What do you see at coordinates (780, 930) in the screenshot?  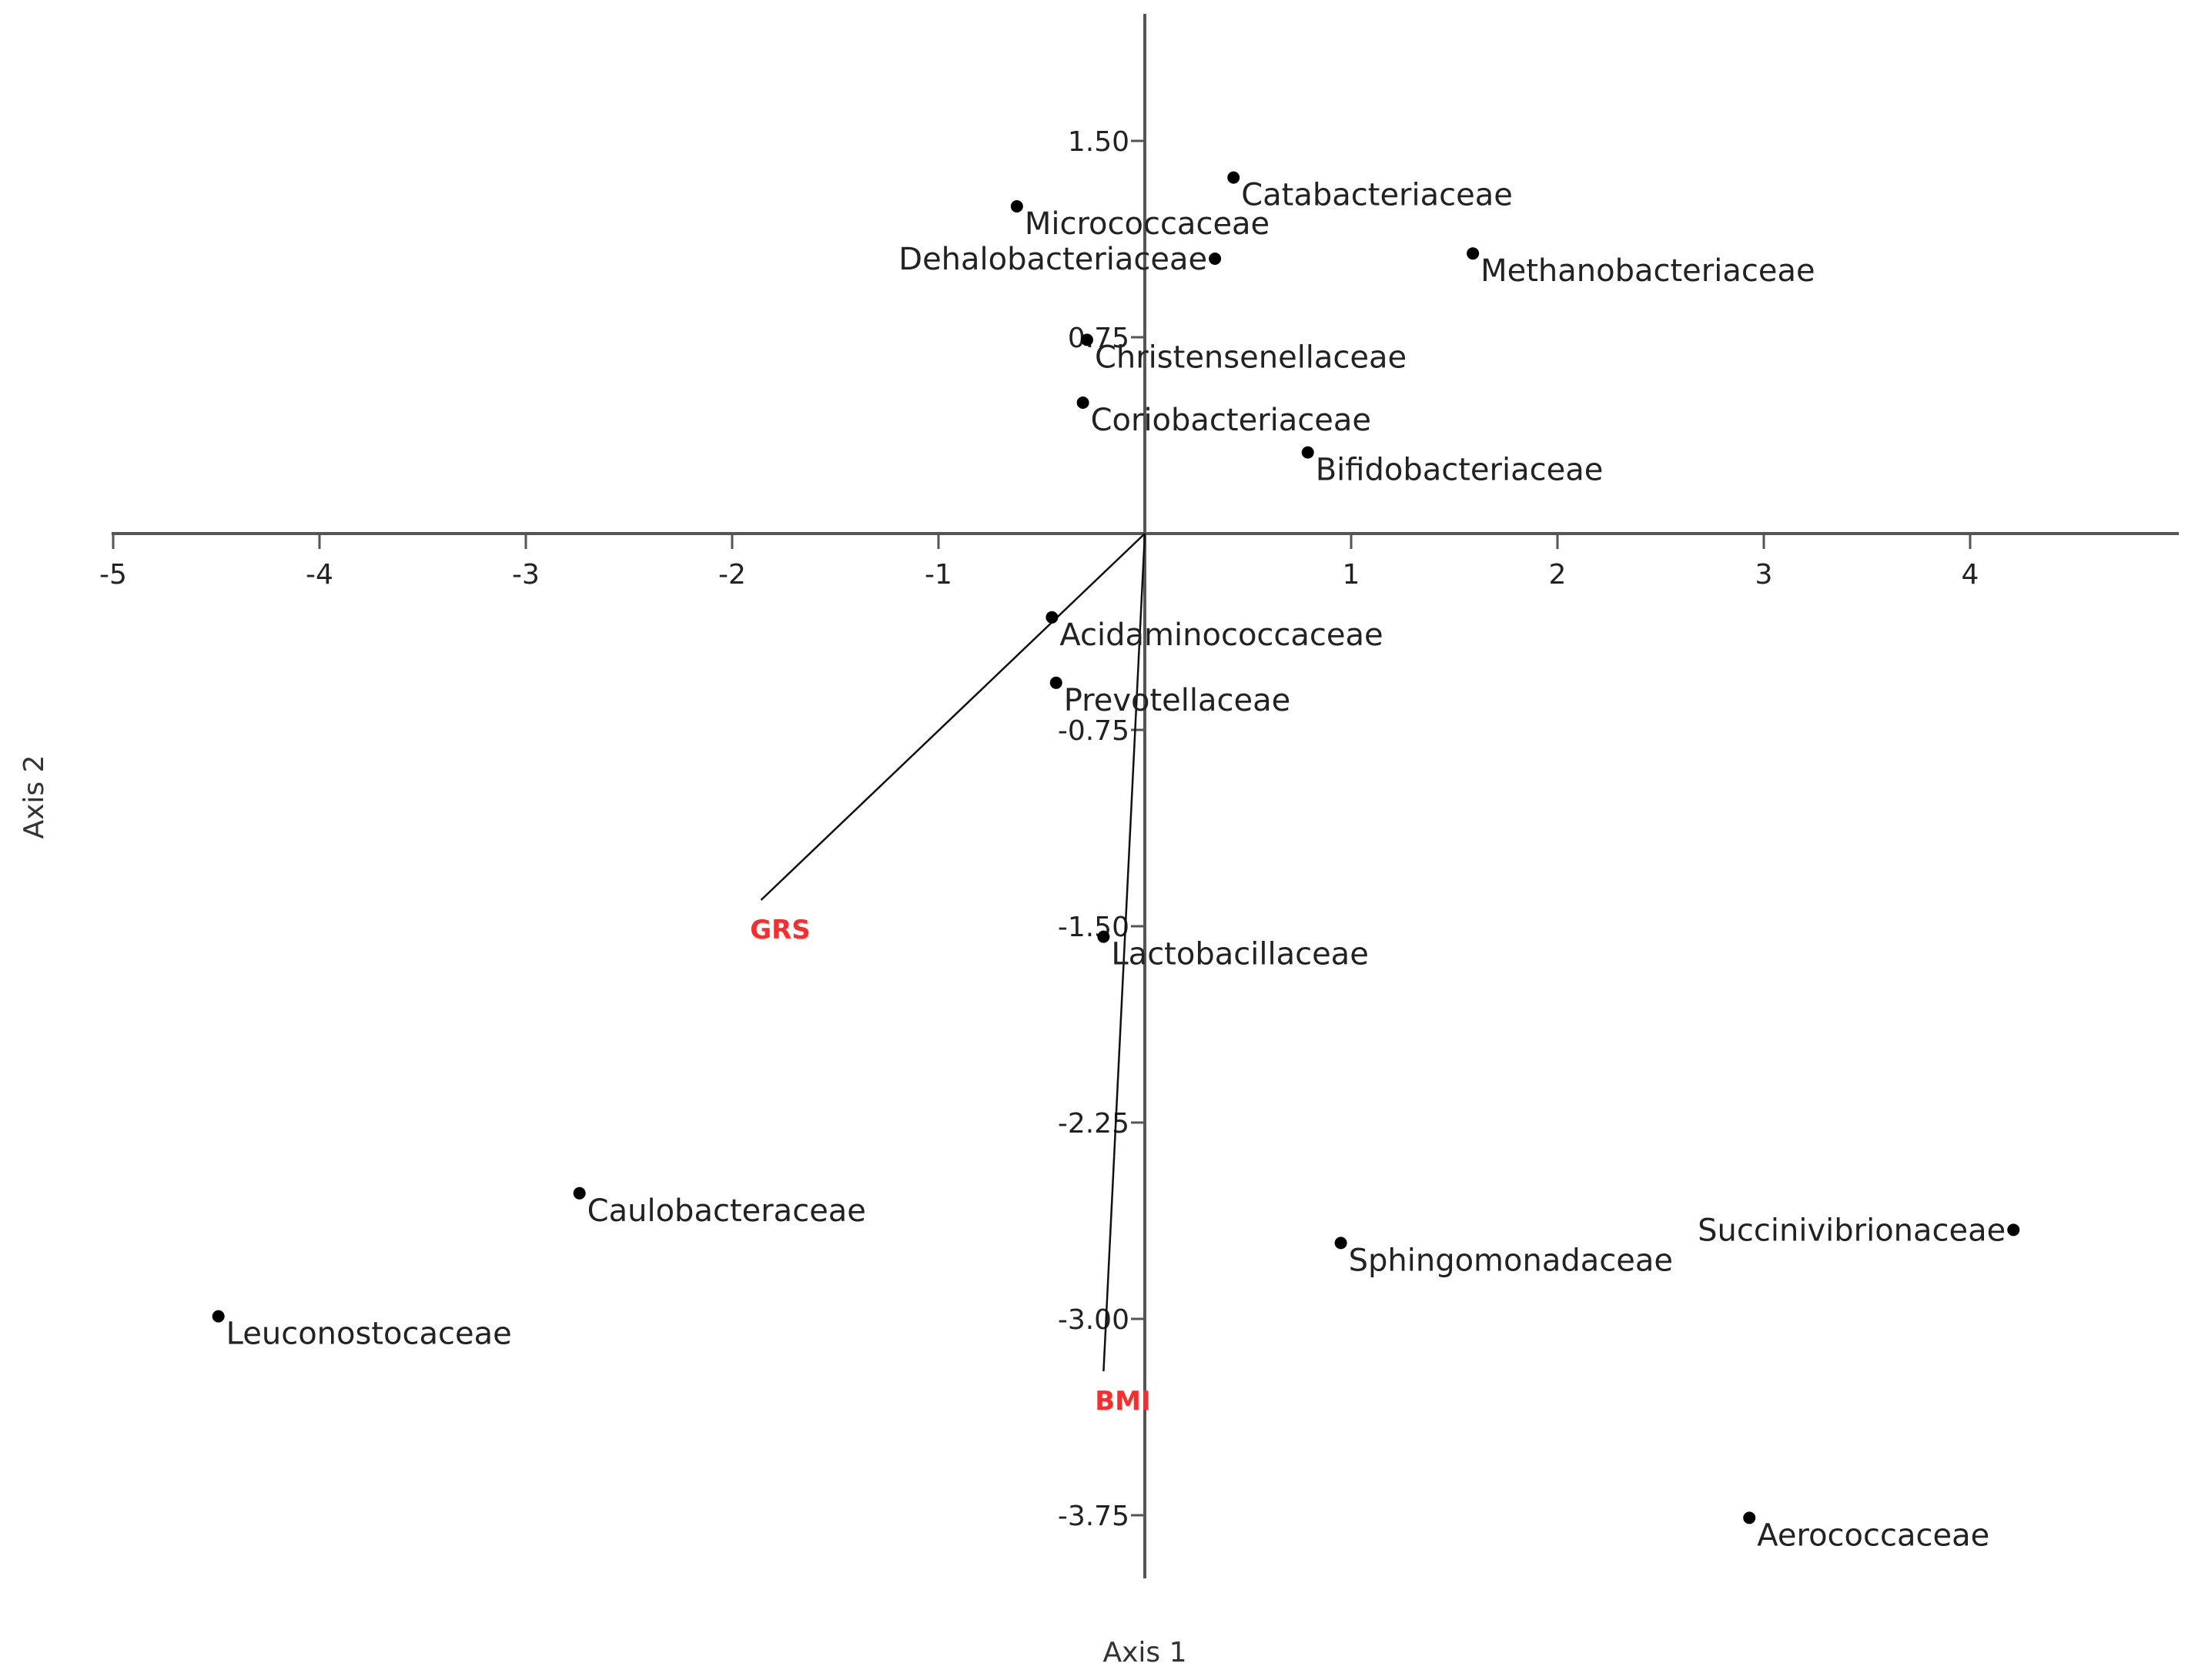 I see `vector-label: GRS` at bounding box center [780, 930].